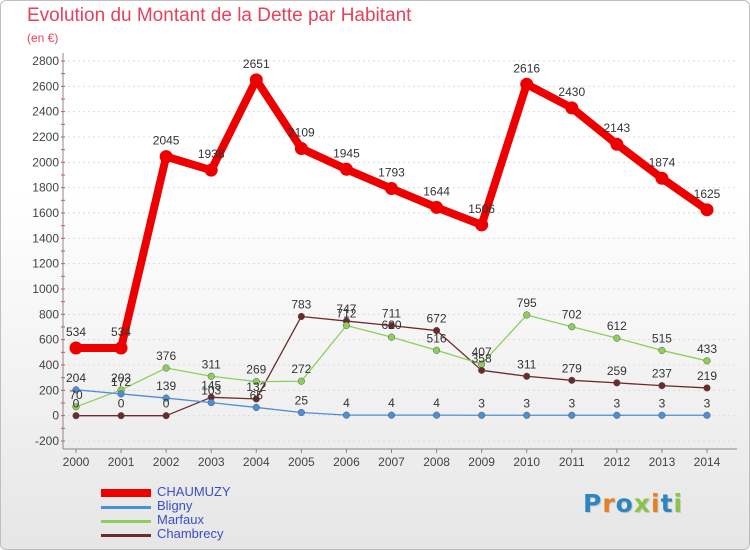 This screenshot has width=750, height=550. What do you see at coordinates (301, 462) in the screenshot?
I see `x-tick-label: 2005` at bounding box center [301, 462].